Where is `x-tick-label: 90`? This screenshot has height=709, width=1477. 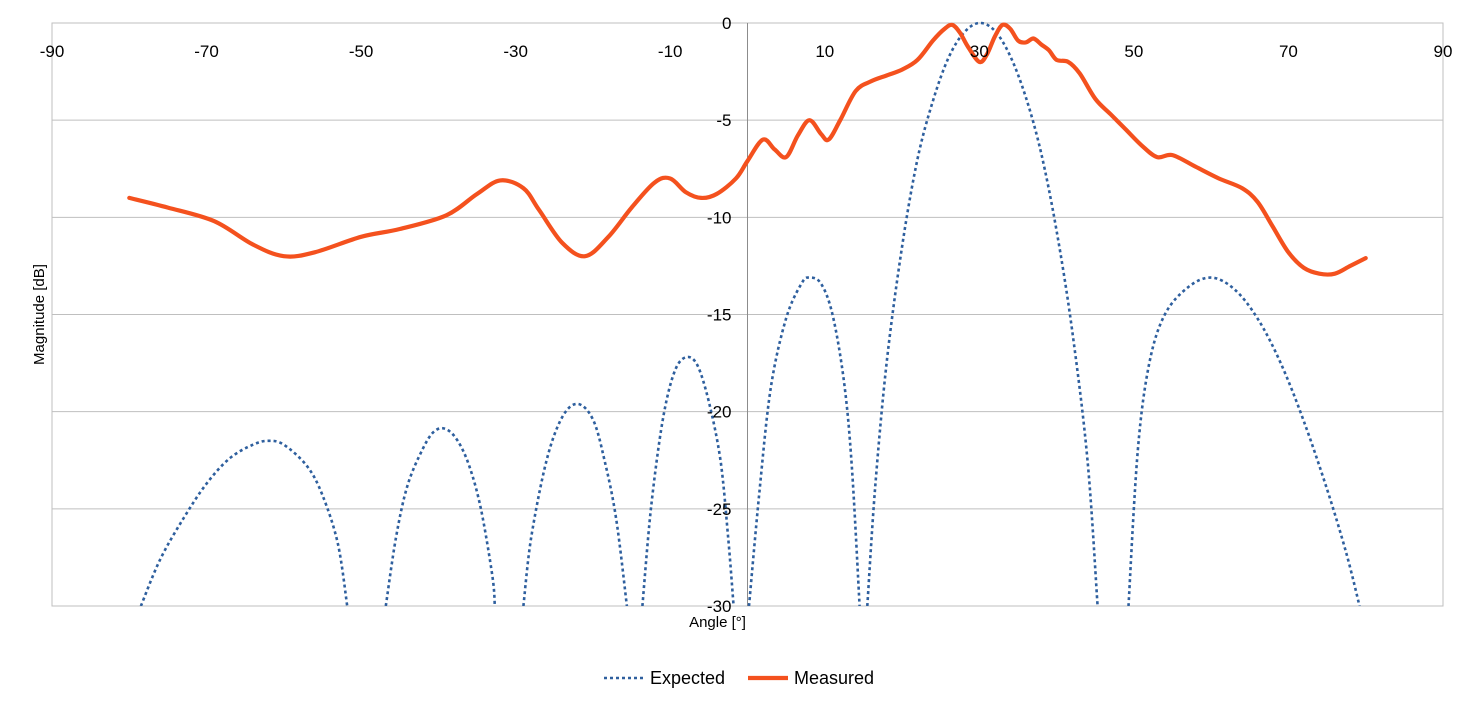 x-tick-label: 90 is located at coordinates (1443, 51).